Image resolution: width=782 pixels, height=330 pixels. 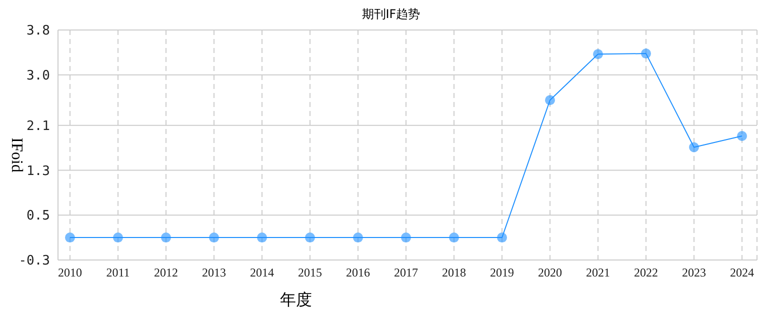 I want to click on x-tick-label: 2015, so click(x=310, y=273).